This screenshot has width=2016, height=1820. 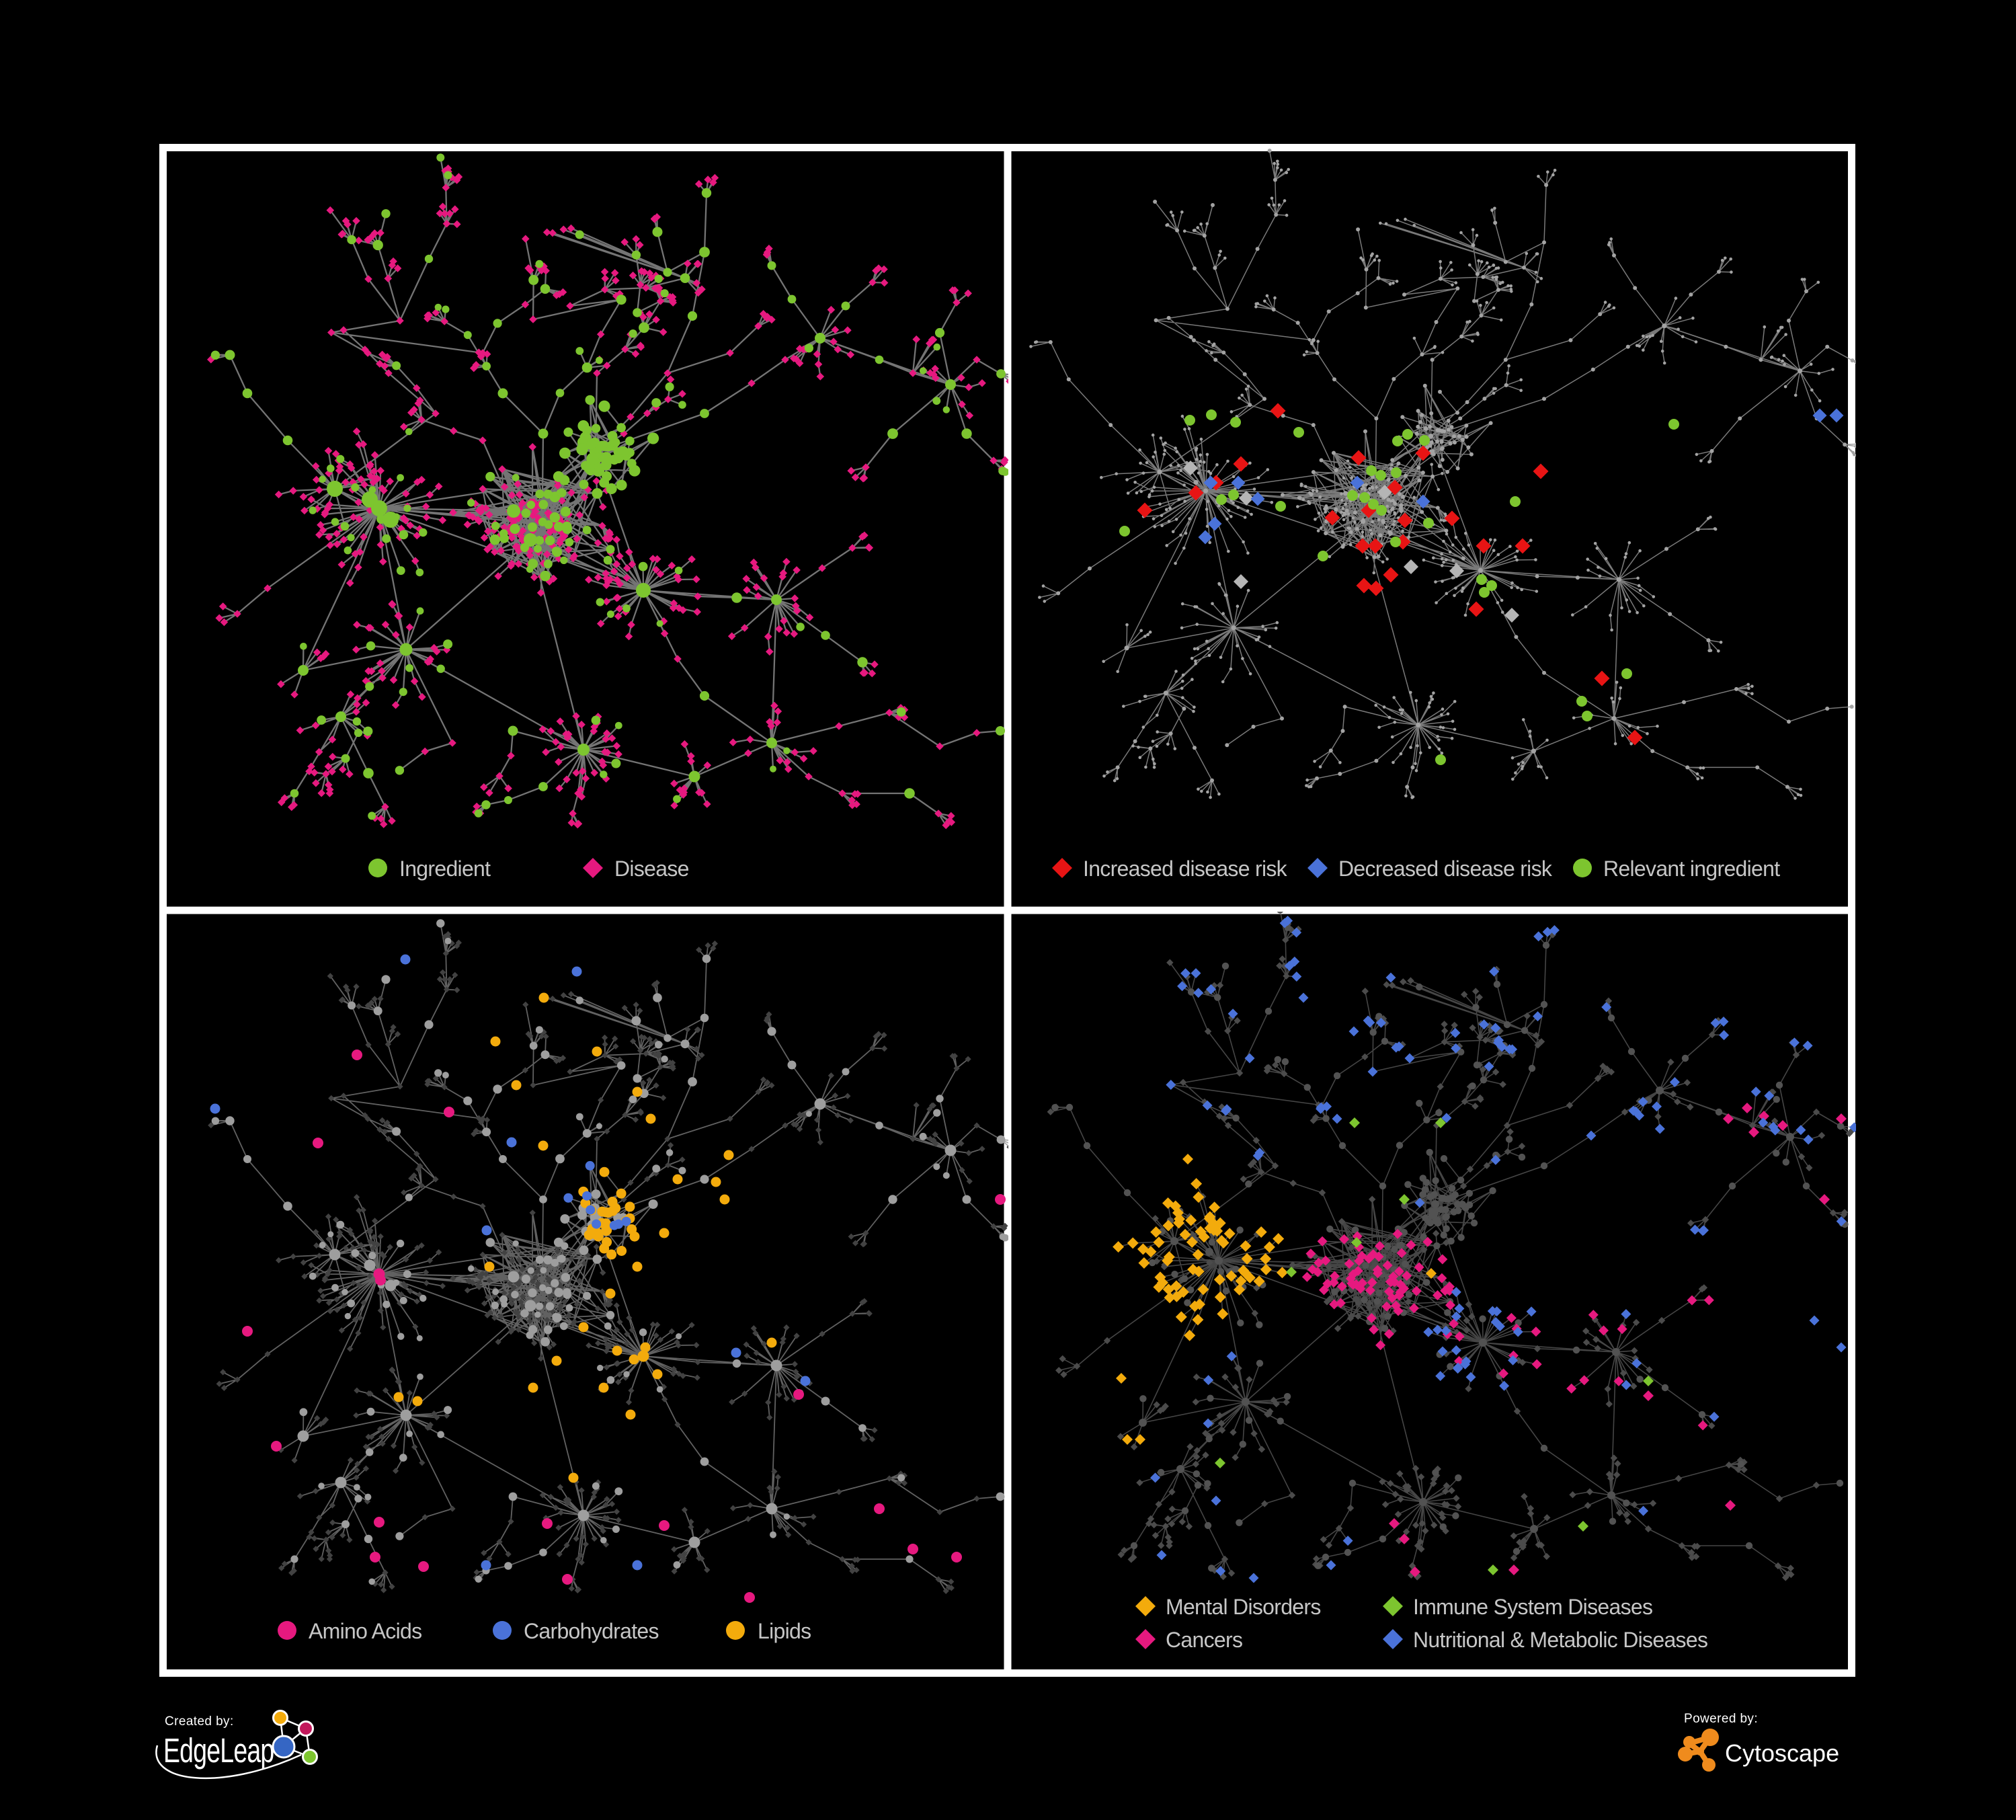 I want to click on svg-text: EdgeLeap, so click(x=218, y=1751).